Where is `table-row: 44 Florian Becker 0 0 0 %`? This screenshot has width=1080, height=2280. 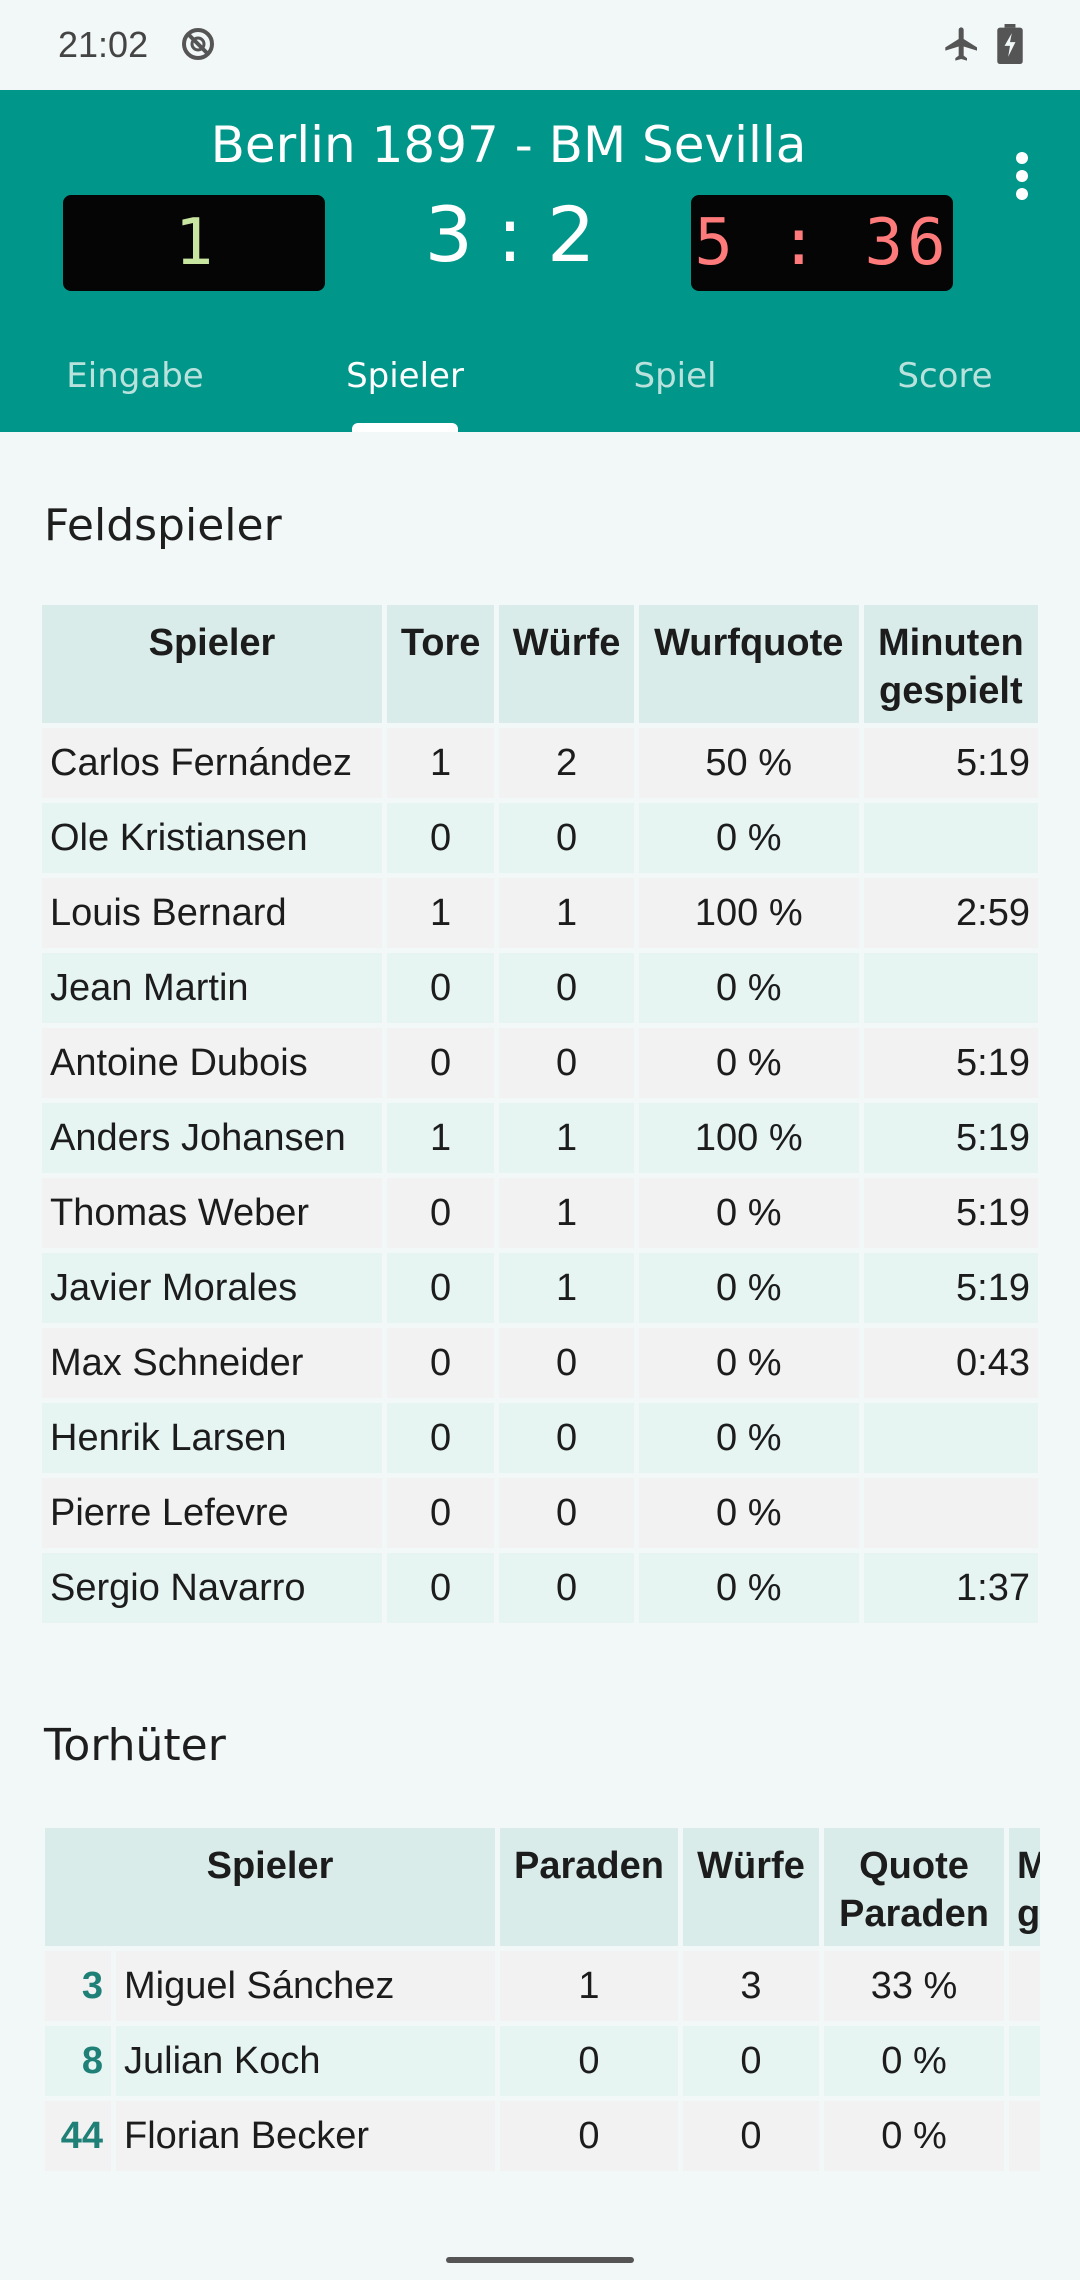 table-row: 44 Florian Becker 0 0 0 % is located at coordinates (542, 2136).